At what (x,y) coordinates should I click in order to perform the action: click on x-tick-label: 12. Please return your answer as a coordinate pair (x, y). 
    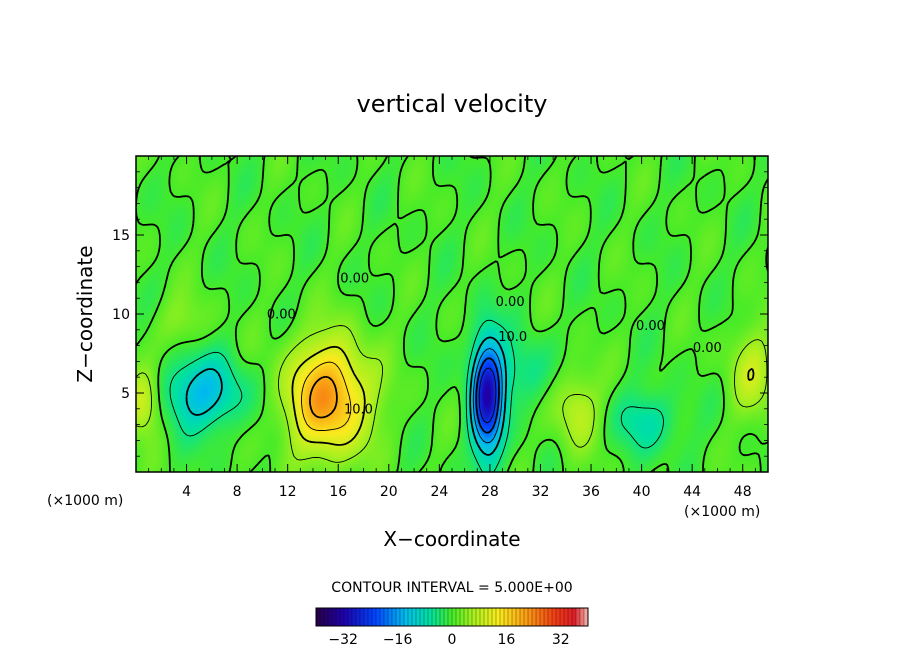
    Looking at the image, I should click on (288, 492).